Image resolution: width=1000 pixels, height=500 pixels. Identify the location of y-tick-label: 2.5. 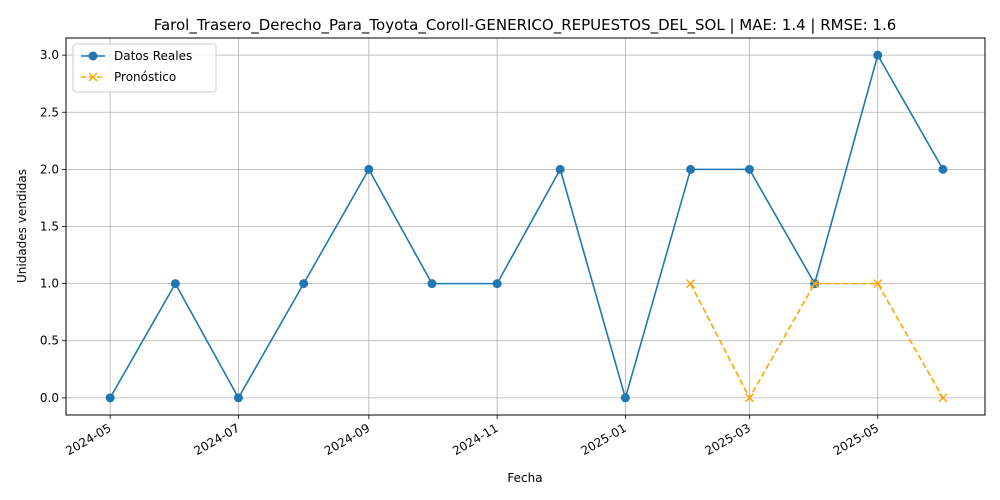
(49, 112).